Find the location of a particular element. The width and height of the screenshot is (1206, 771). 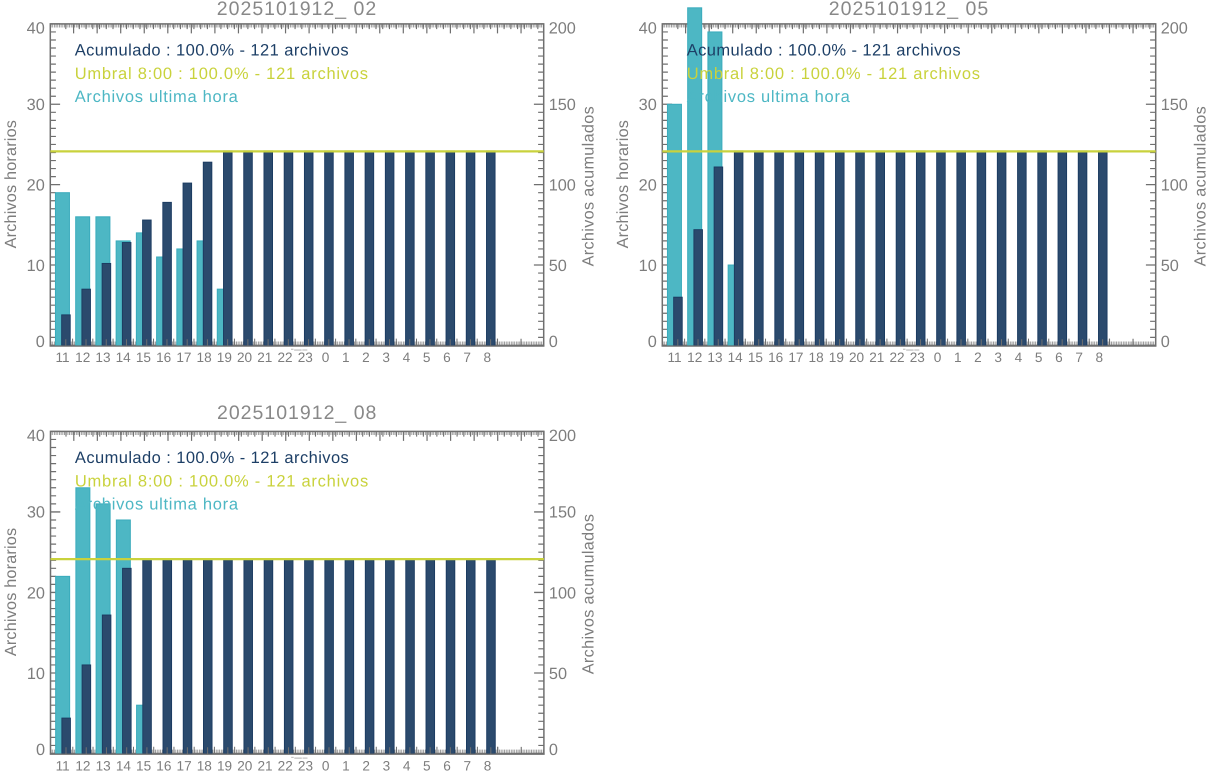

svg-text: 2025101912_ 05 is located at coordinates (909, 10).